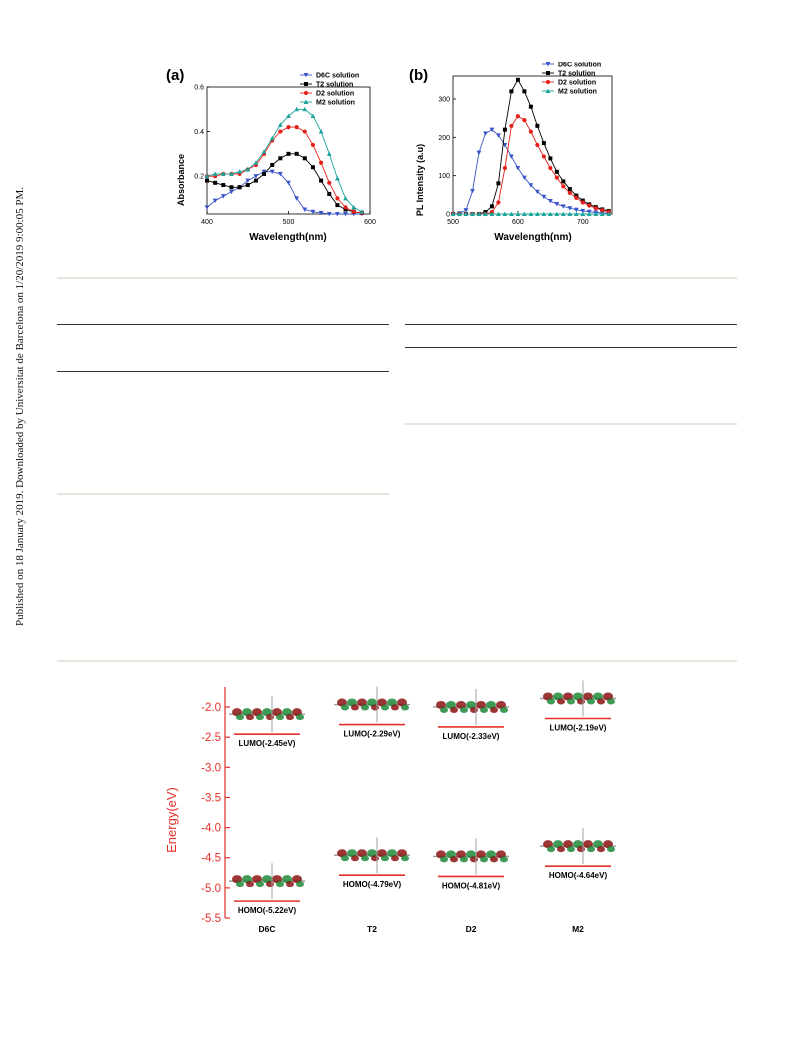 The height and width of the screenshot is (1039, 793). What do you see at coordinates (223, 324) in the screenshot?
I see `table-left-top-rule` at bounding box center [223, 324].